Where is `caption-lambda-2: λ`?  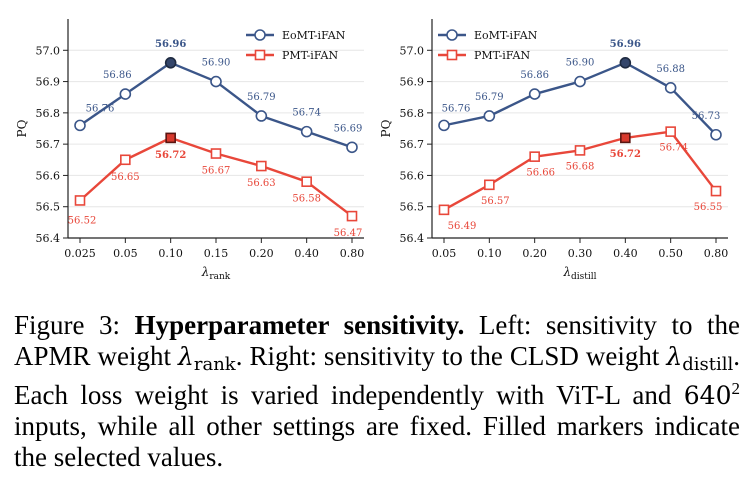
caption-lambda-2: λ is located at coordinates (674, 356).